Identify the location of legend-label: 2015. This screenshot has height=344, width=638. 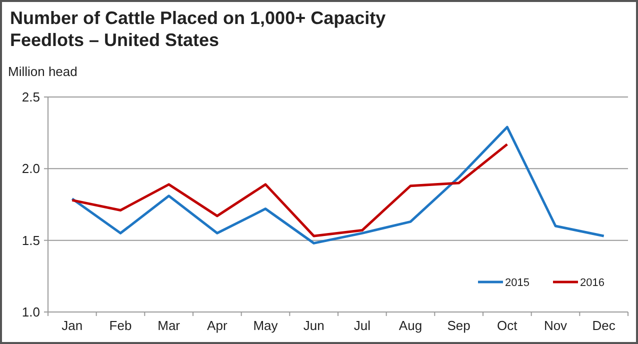
(517, 282).